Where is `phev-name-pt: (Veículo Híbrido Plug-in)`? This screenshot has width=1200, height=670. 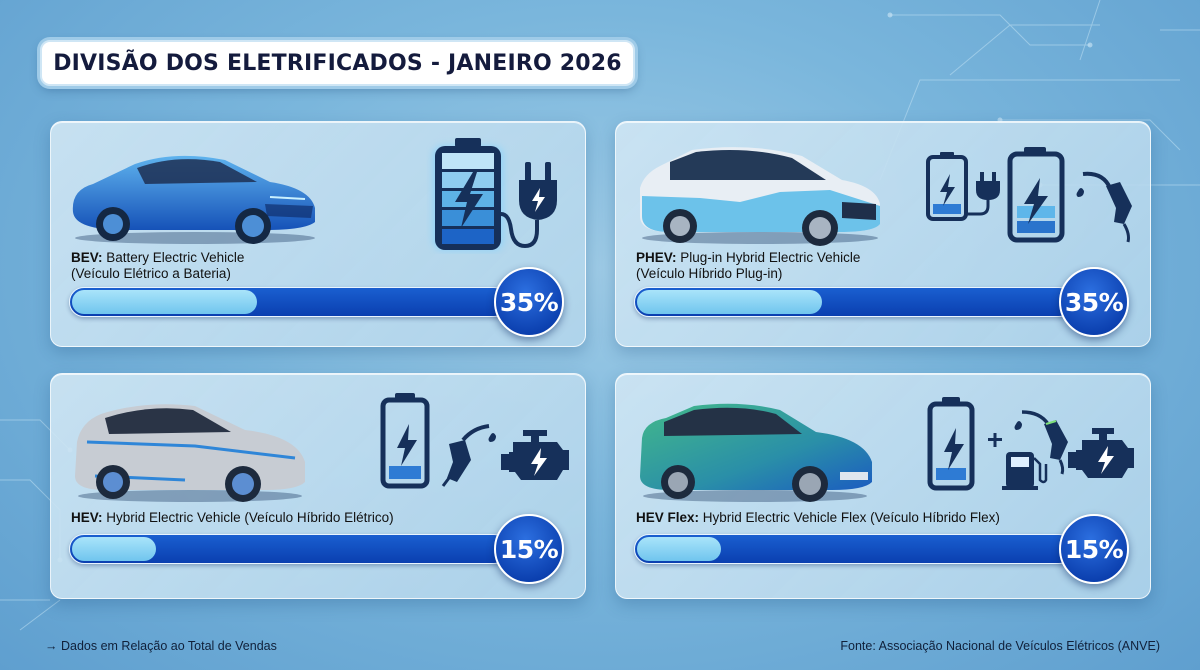
phev-name-pt: (Veículo Híbrido Plug-in) is located at coordinates (709, 273).